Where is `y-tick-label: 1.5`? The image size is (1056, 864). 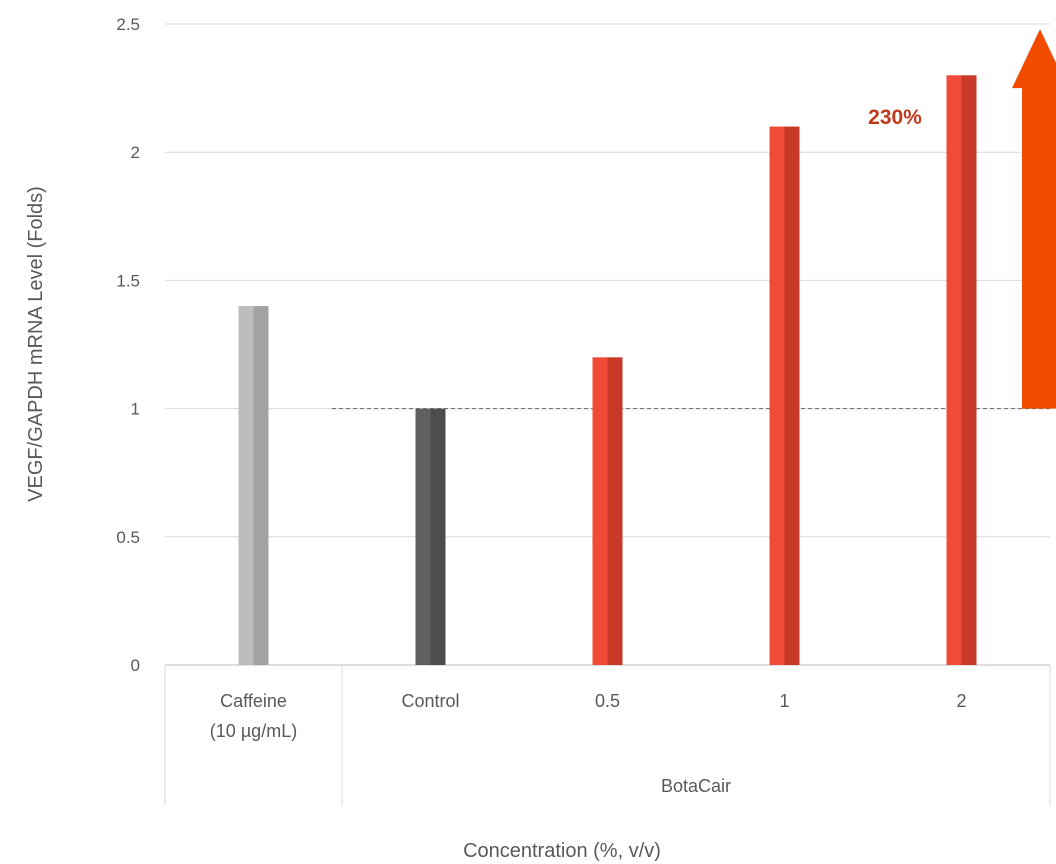 y-tick-label: 1.5 is located at coordinates (128, 280).